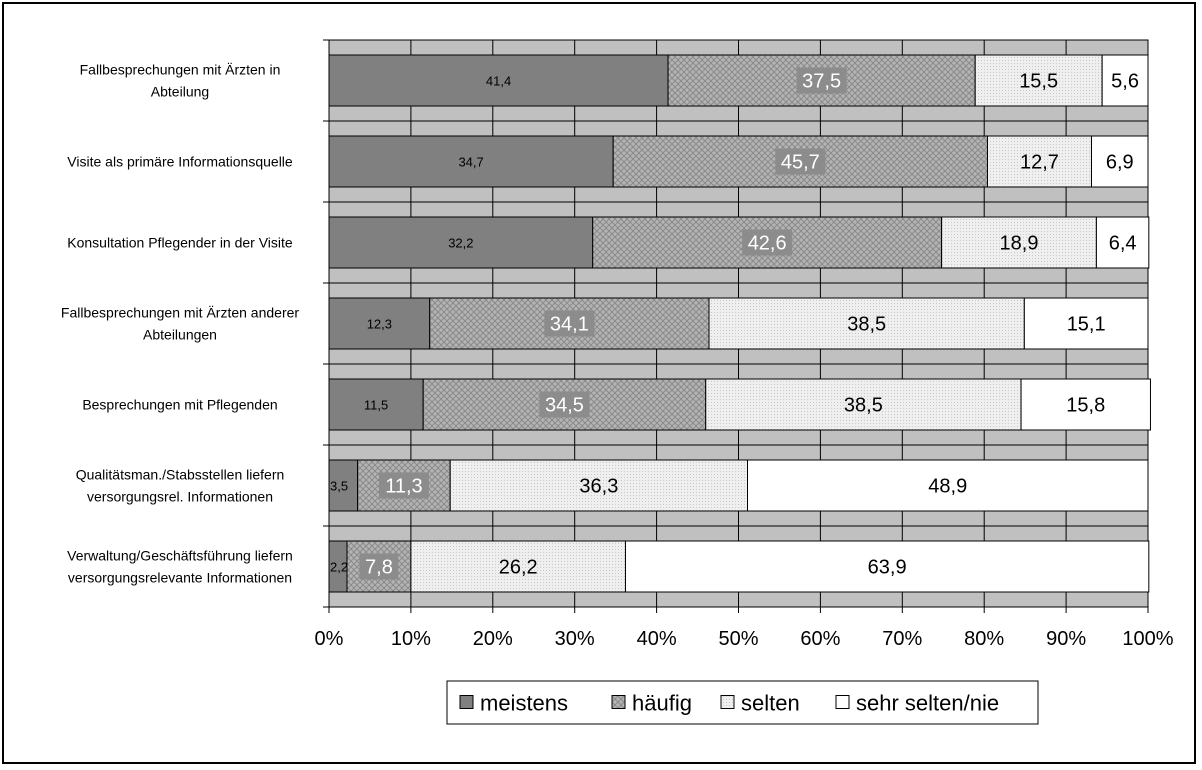 The height and width of the screenshot is (770, 1202). Describe the element at coordinates (800, 163) in the screenshot. I see `data-label: 45,7` at that location.